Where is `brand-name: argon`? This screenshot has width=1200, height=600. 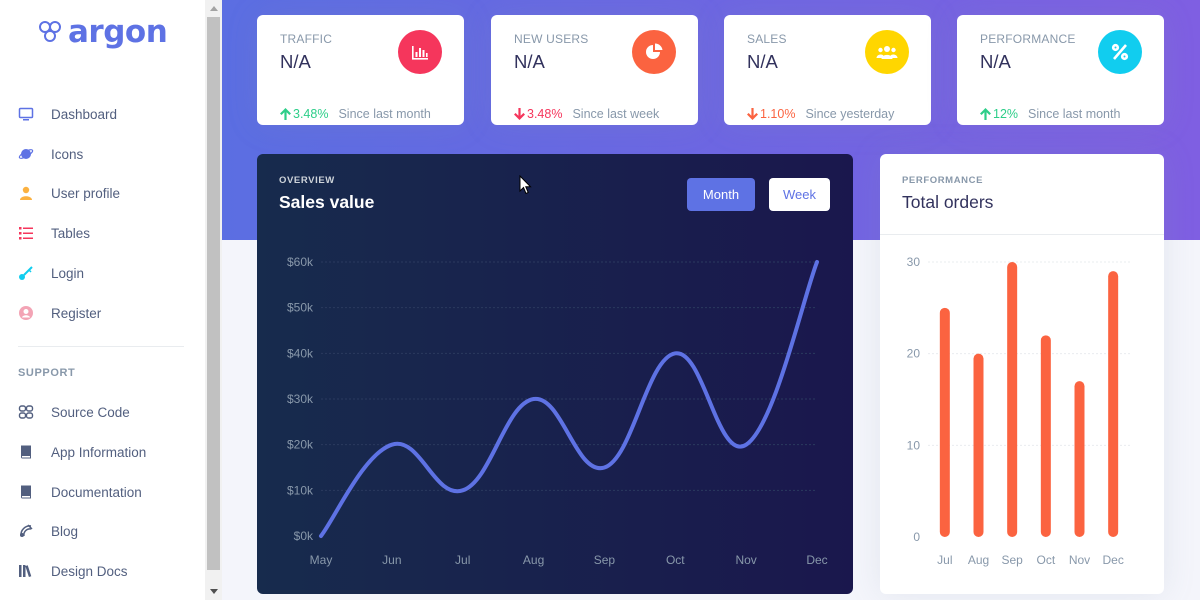 brand-name: argon is located at coordinates (118, 32).